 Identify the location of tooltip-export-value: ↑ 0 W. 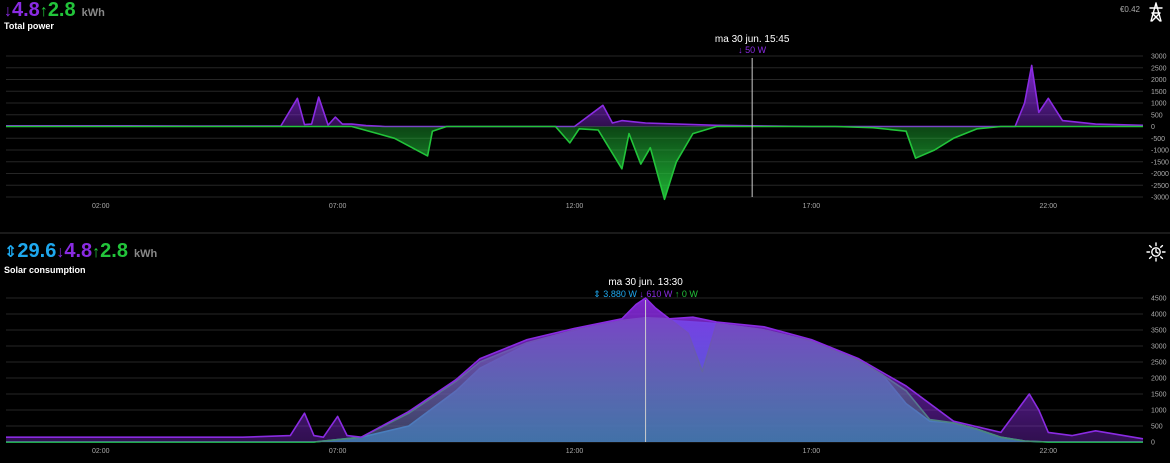
(685, 294).